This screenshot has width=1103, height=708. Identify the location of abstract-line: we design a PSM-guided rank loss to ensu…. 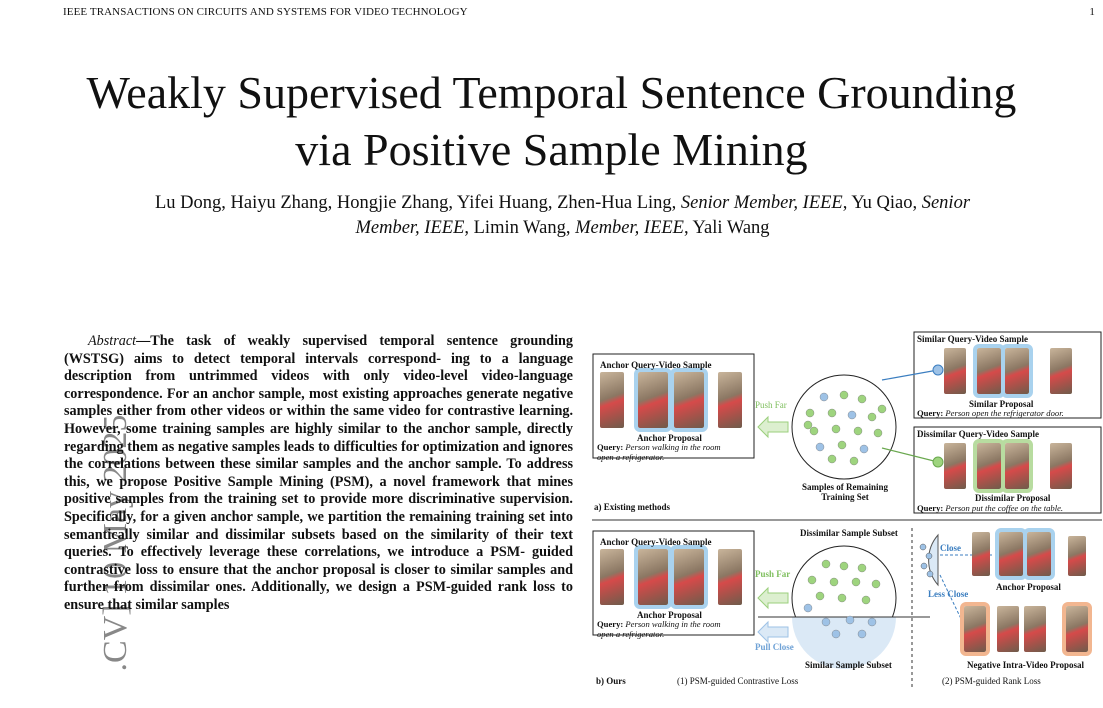
(318, 596).